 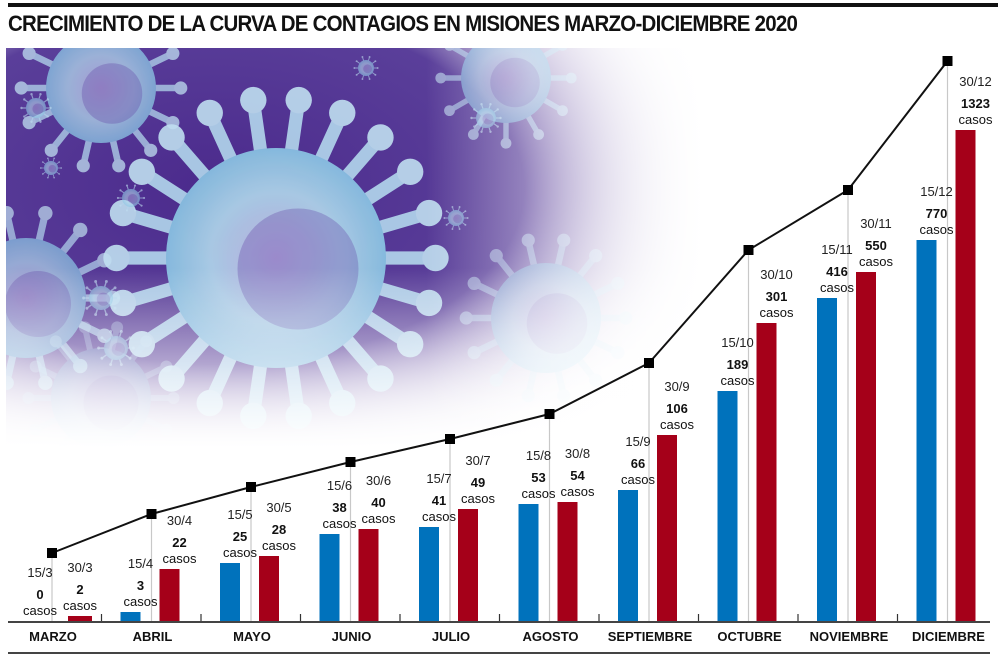 What do you see at coordinates (637, 441) in the screenshot?
I see `date-label: 15/9` at bounding box center [637, 441].